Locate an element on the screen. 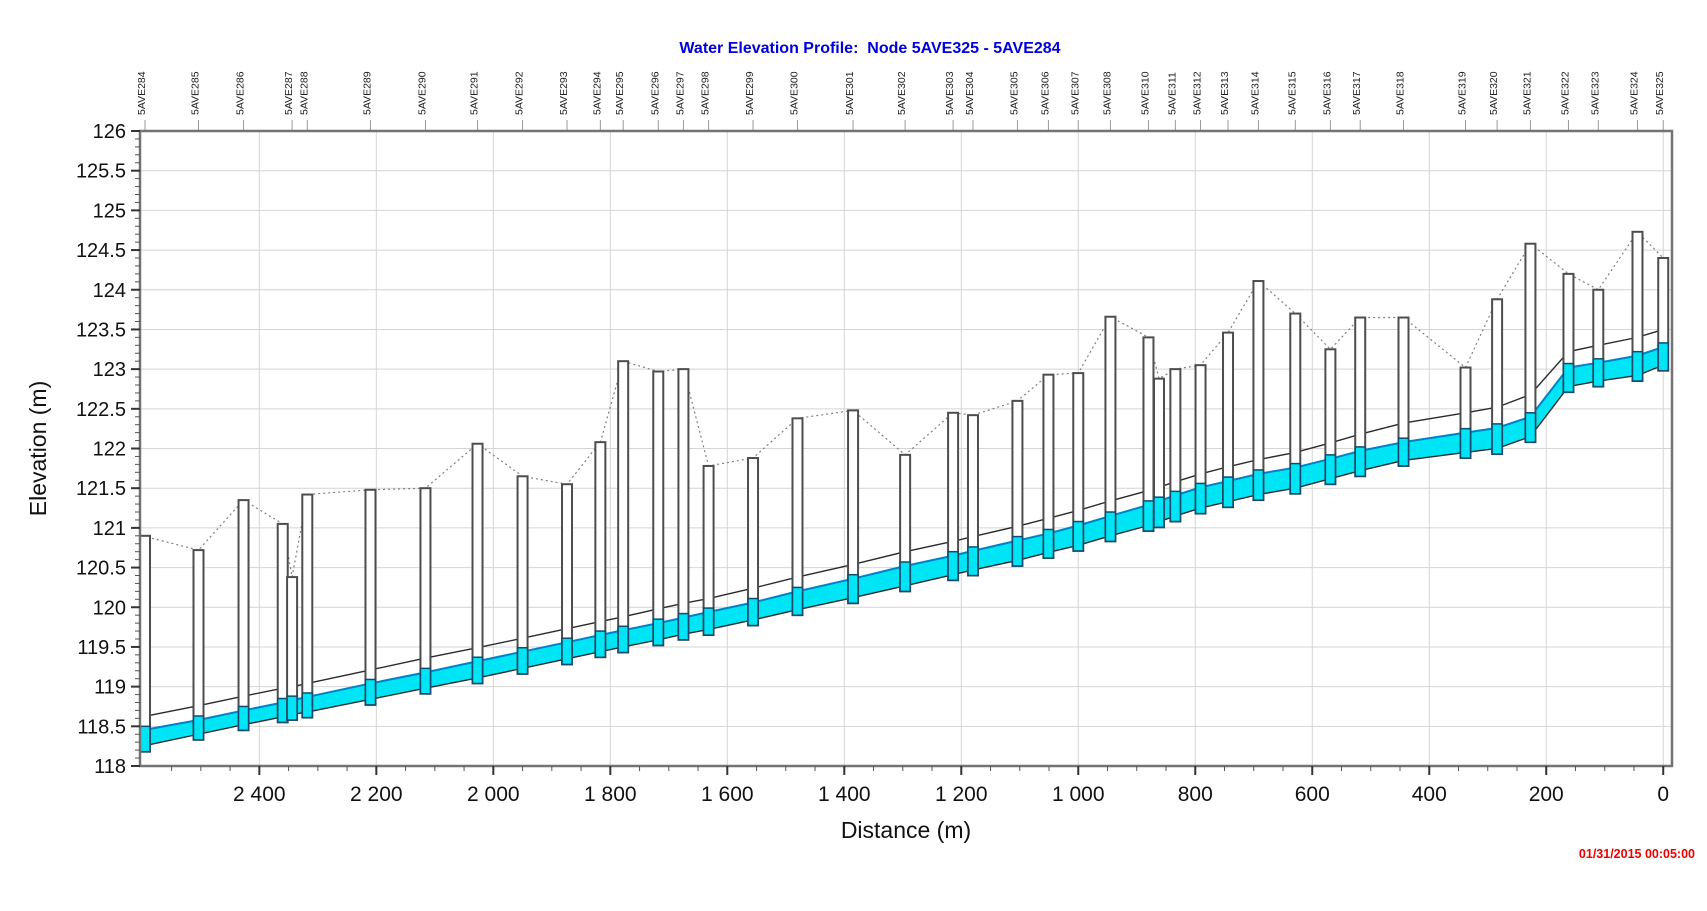  y-tick-label: 123 is located at coordinates (109, 370).